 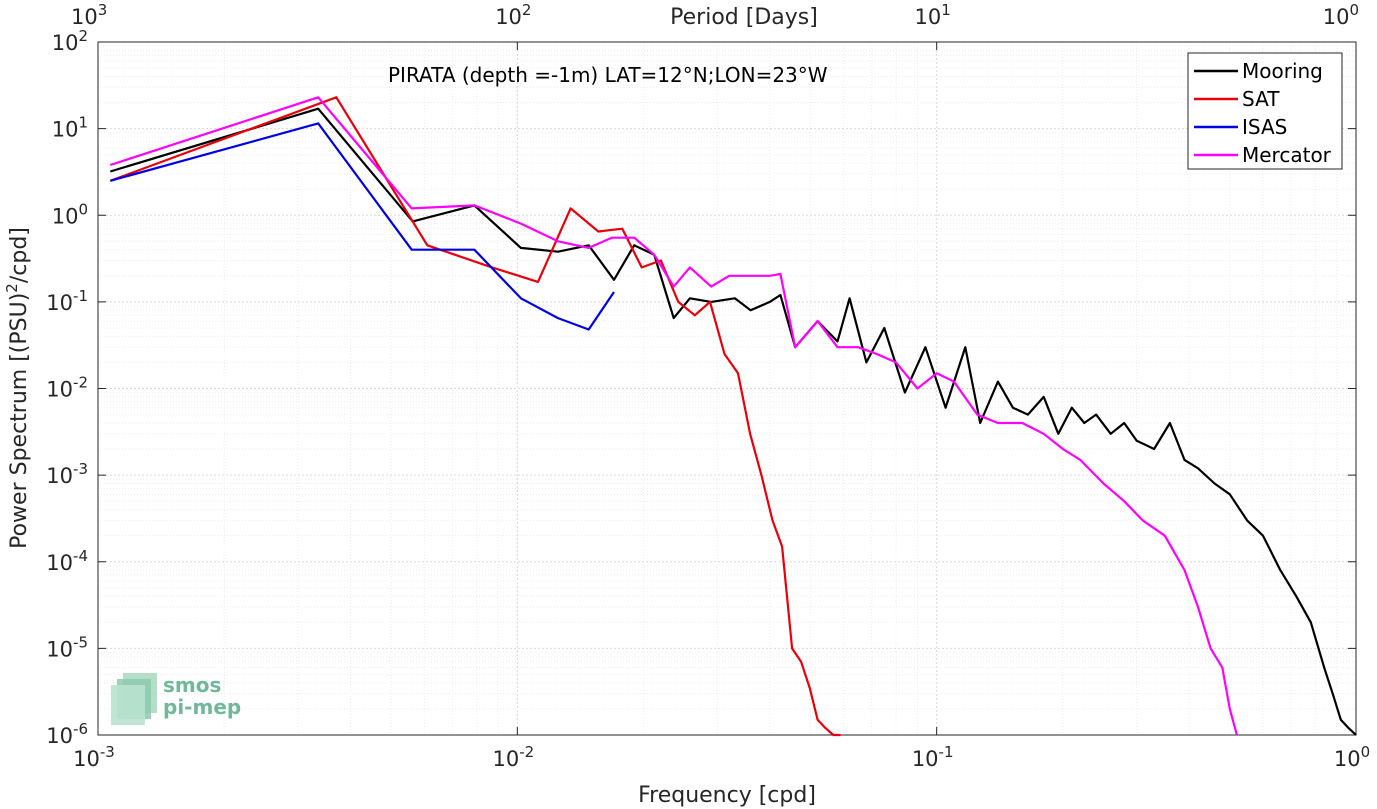 What do you see at coordinates (12, 288) in the screenshot?
I see `y-axis-title-sup: 2` at bounding box center [12, 288].